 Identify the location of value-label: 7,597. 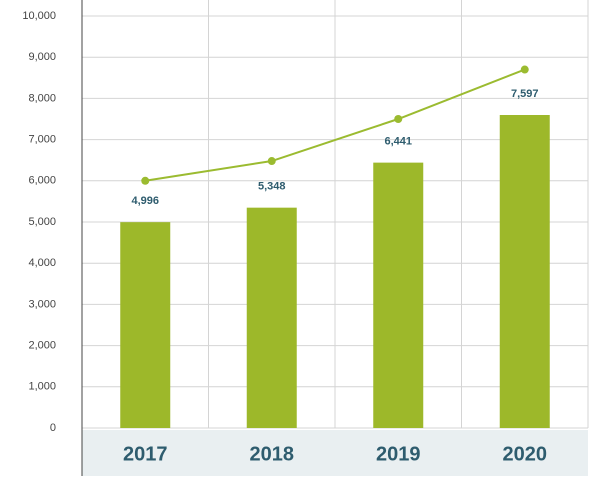
(525, 94).